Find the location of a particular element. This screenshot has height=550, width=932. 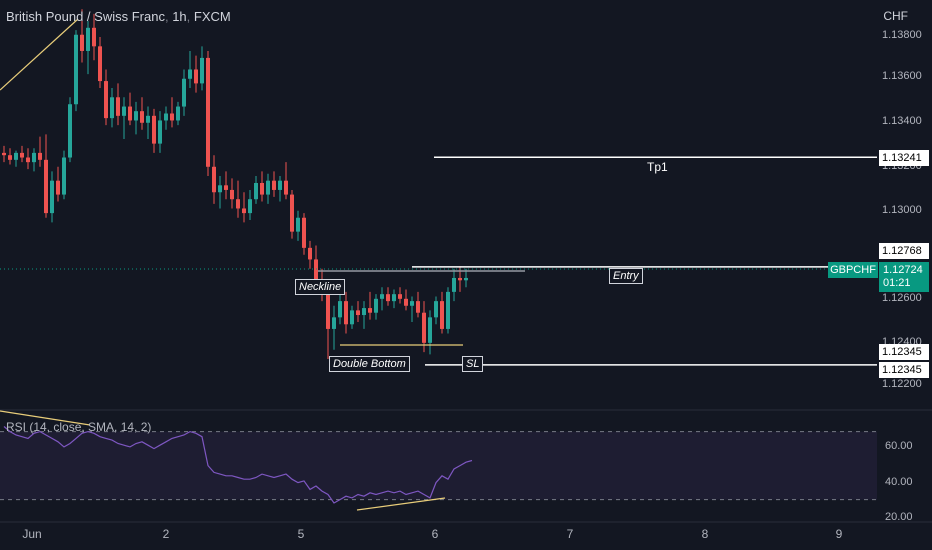

price-tick: 1.13800 is located at coordinates (902, 35).